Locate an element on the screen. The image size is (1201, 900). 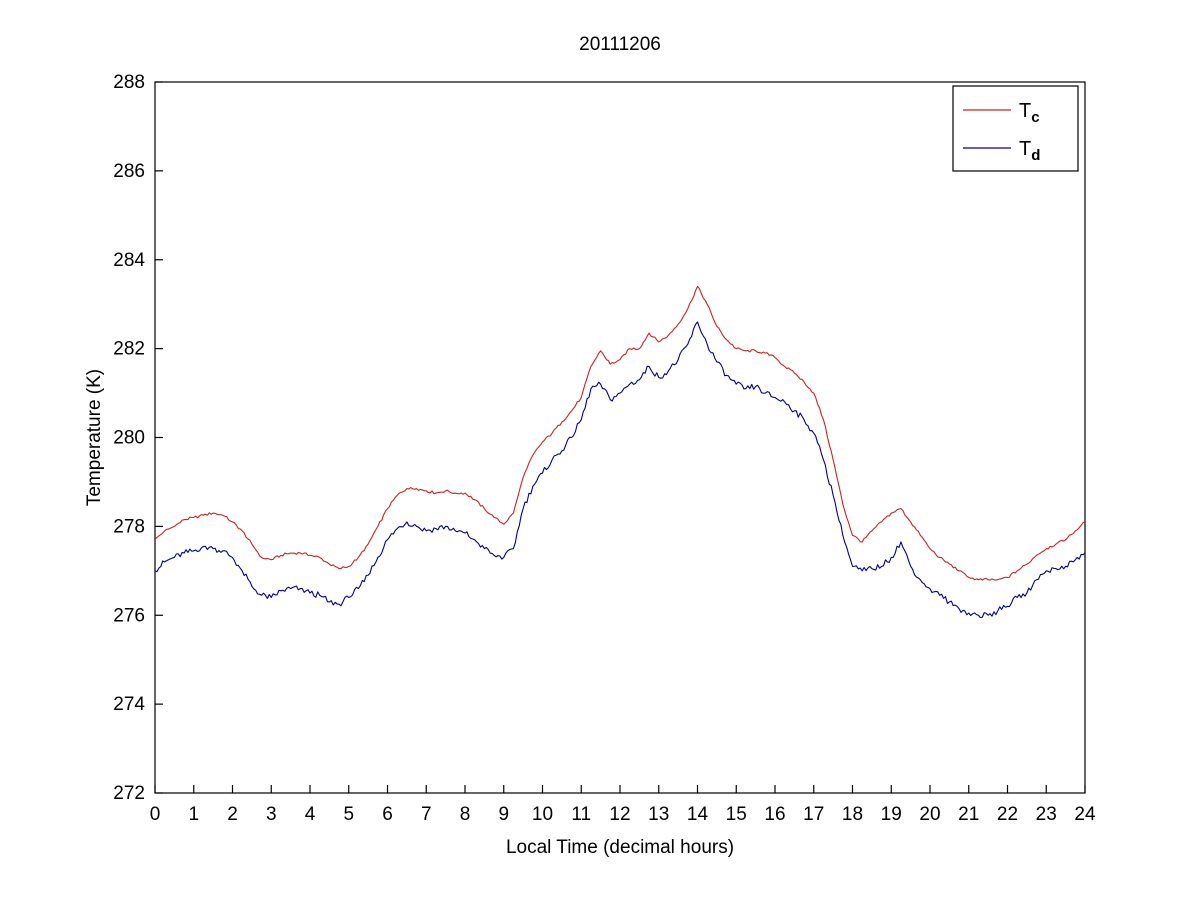
x-tick-label: 8 is located at coordinates (465, 814).